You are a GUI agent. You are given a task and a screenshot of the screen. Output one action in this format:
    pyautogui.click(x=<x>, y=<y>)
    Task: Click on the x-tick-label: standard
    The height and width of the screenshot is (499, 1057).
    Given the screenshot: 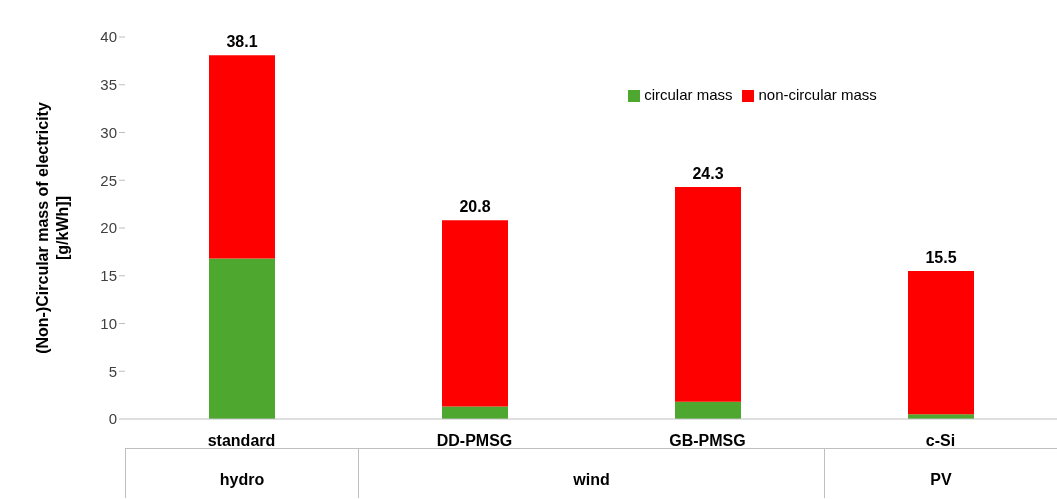 What is the action you would take?
    pyautogui.click(x=241, y=441)
    